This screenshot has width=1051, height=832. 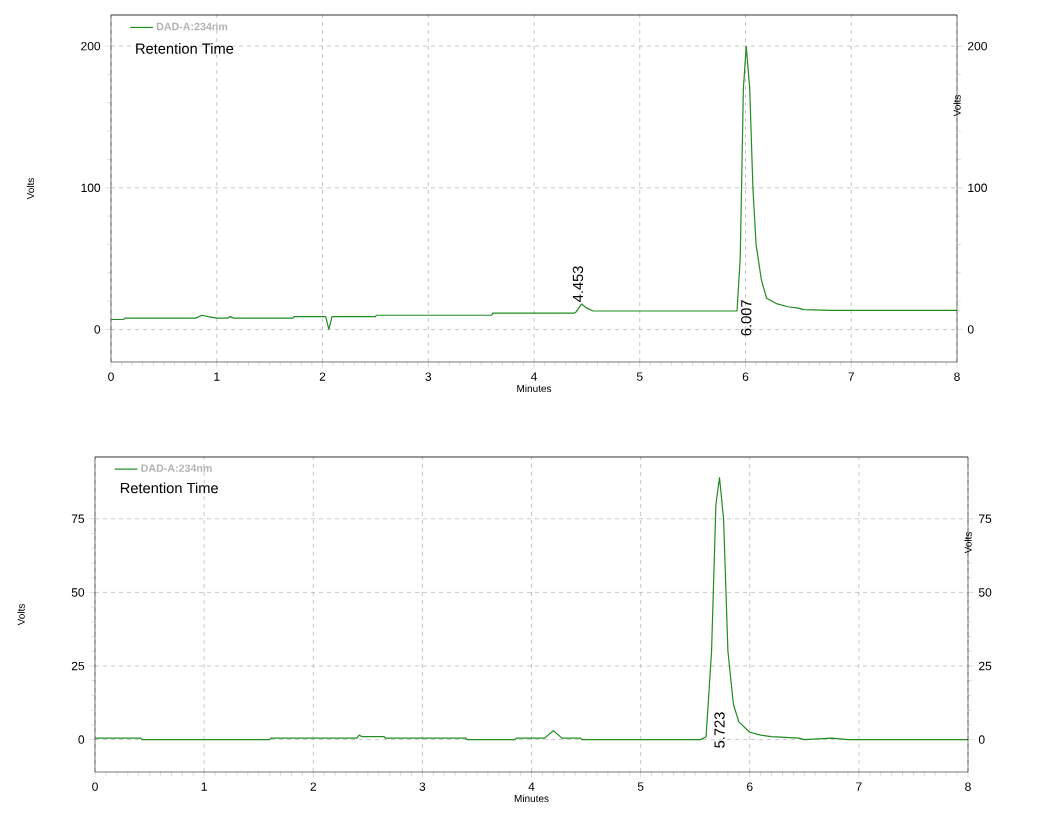 What do you see at coordinates (977, 188) in the screenshot?
I see `y2-tick-label: 100` at bounding box center [977, 188].